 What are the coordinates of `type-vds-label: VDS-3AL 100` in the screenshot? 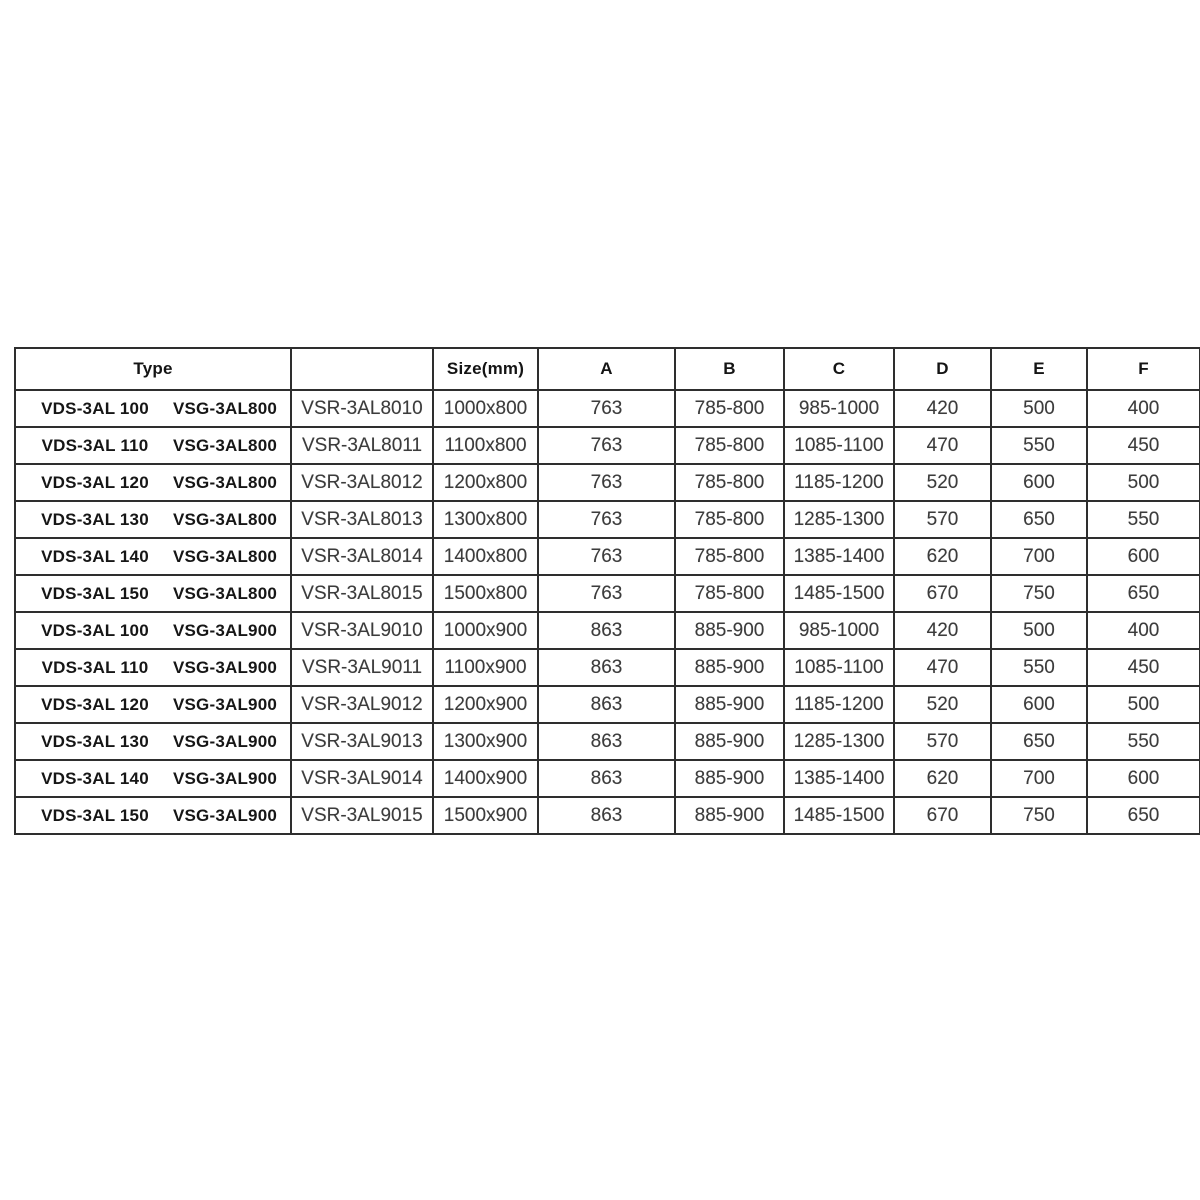 It's located at (95, 630).